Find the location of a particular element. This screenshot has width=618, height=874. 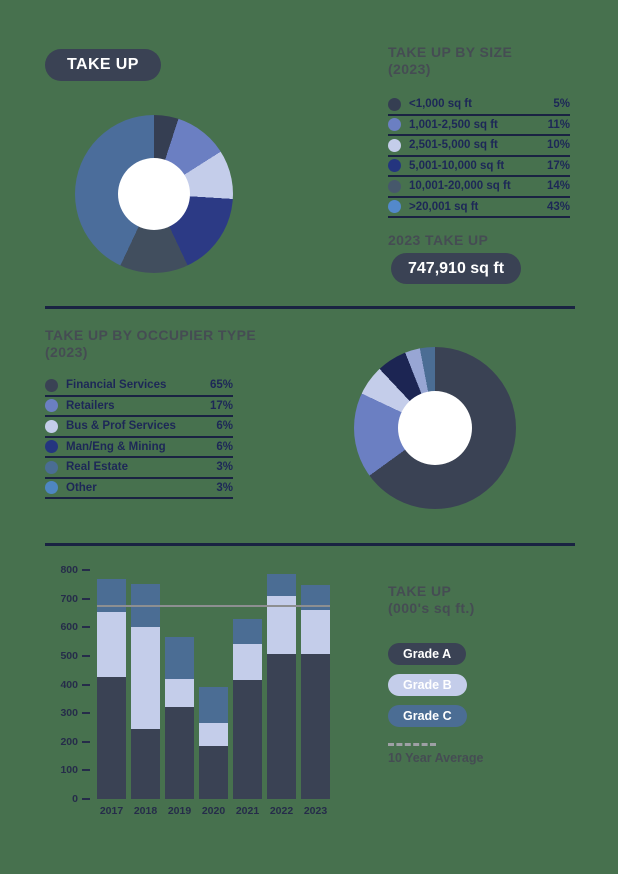

bar-2021 is located at coordinates (247, 684).